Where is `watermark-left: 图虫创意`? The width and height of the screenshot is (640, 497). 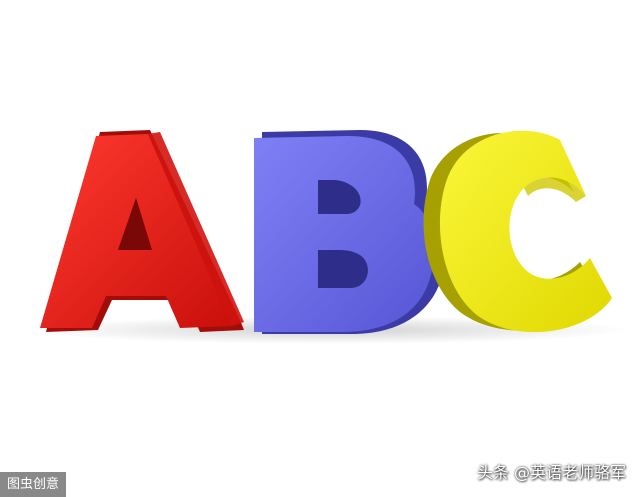
watermark-left: 图虫创意 is located at coordinates (33, 484).